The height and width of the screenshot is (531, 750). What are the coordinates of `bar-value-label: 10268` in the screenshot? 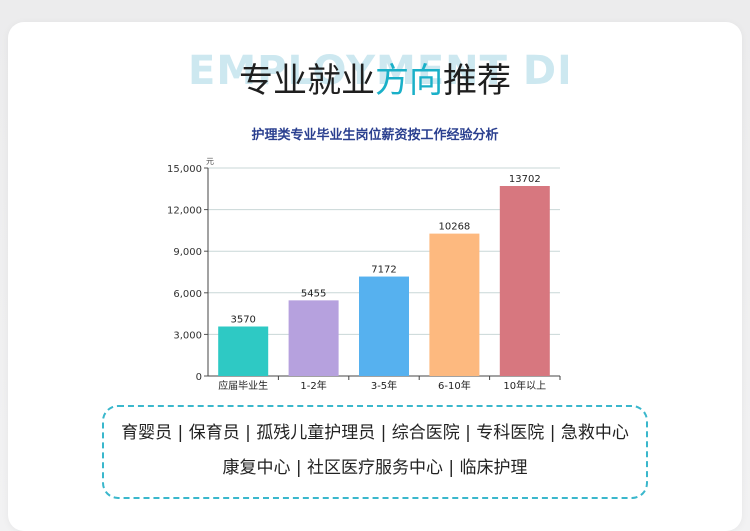 It's located at (454, 227).